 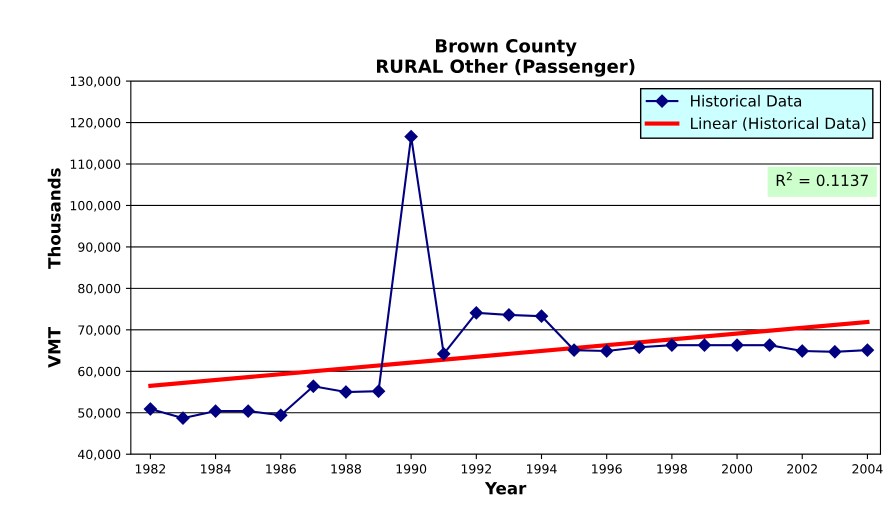 I want to click on y-tick-label: 60,000, so click(x=99, y=372).